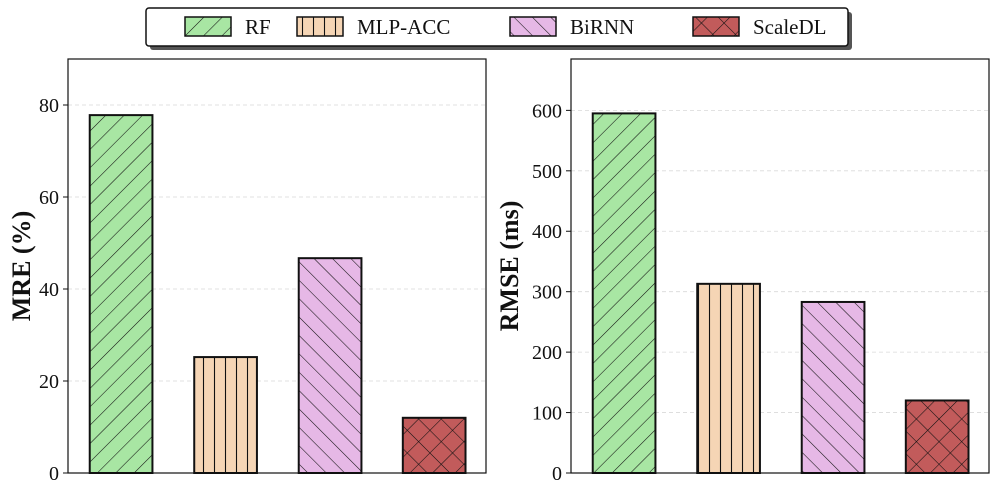 The image size is (997, 495). I want to click on legend-item-birnn: BiRNN, so click(571, 27).